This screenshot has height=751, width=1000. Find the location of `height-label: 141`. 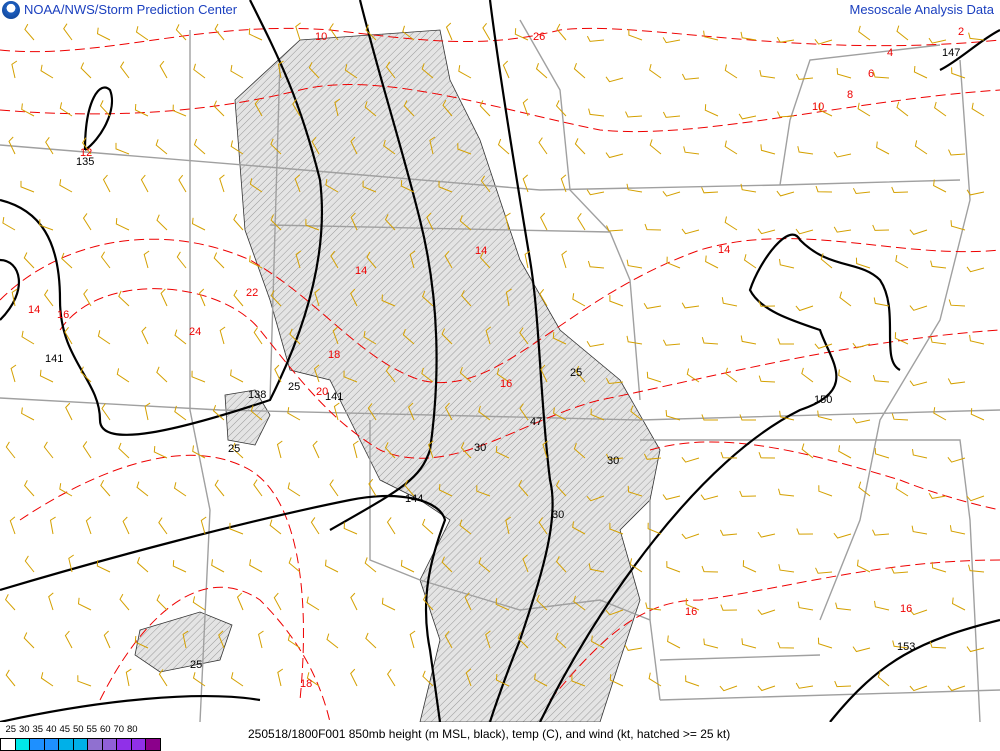

height-label: 141 is located at coordinates (334, 397).